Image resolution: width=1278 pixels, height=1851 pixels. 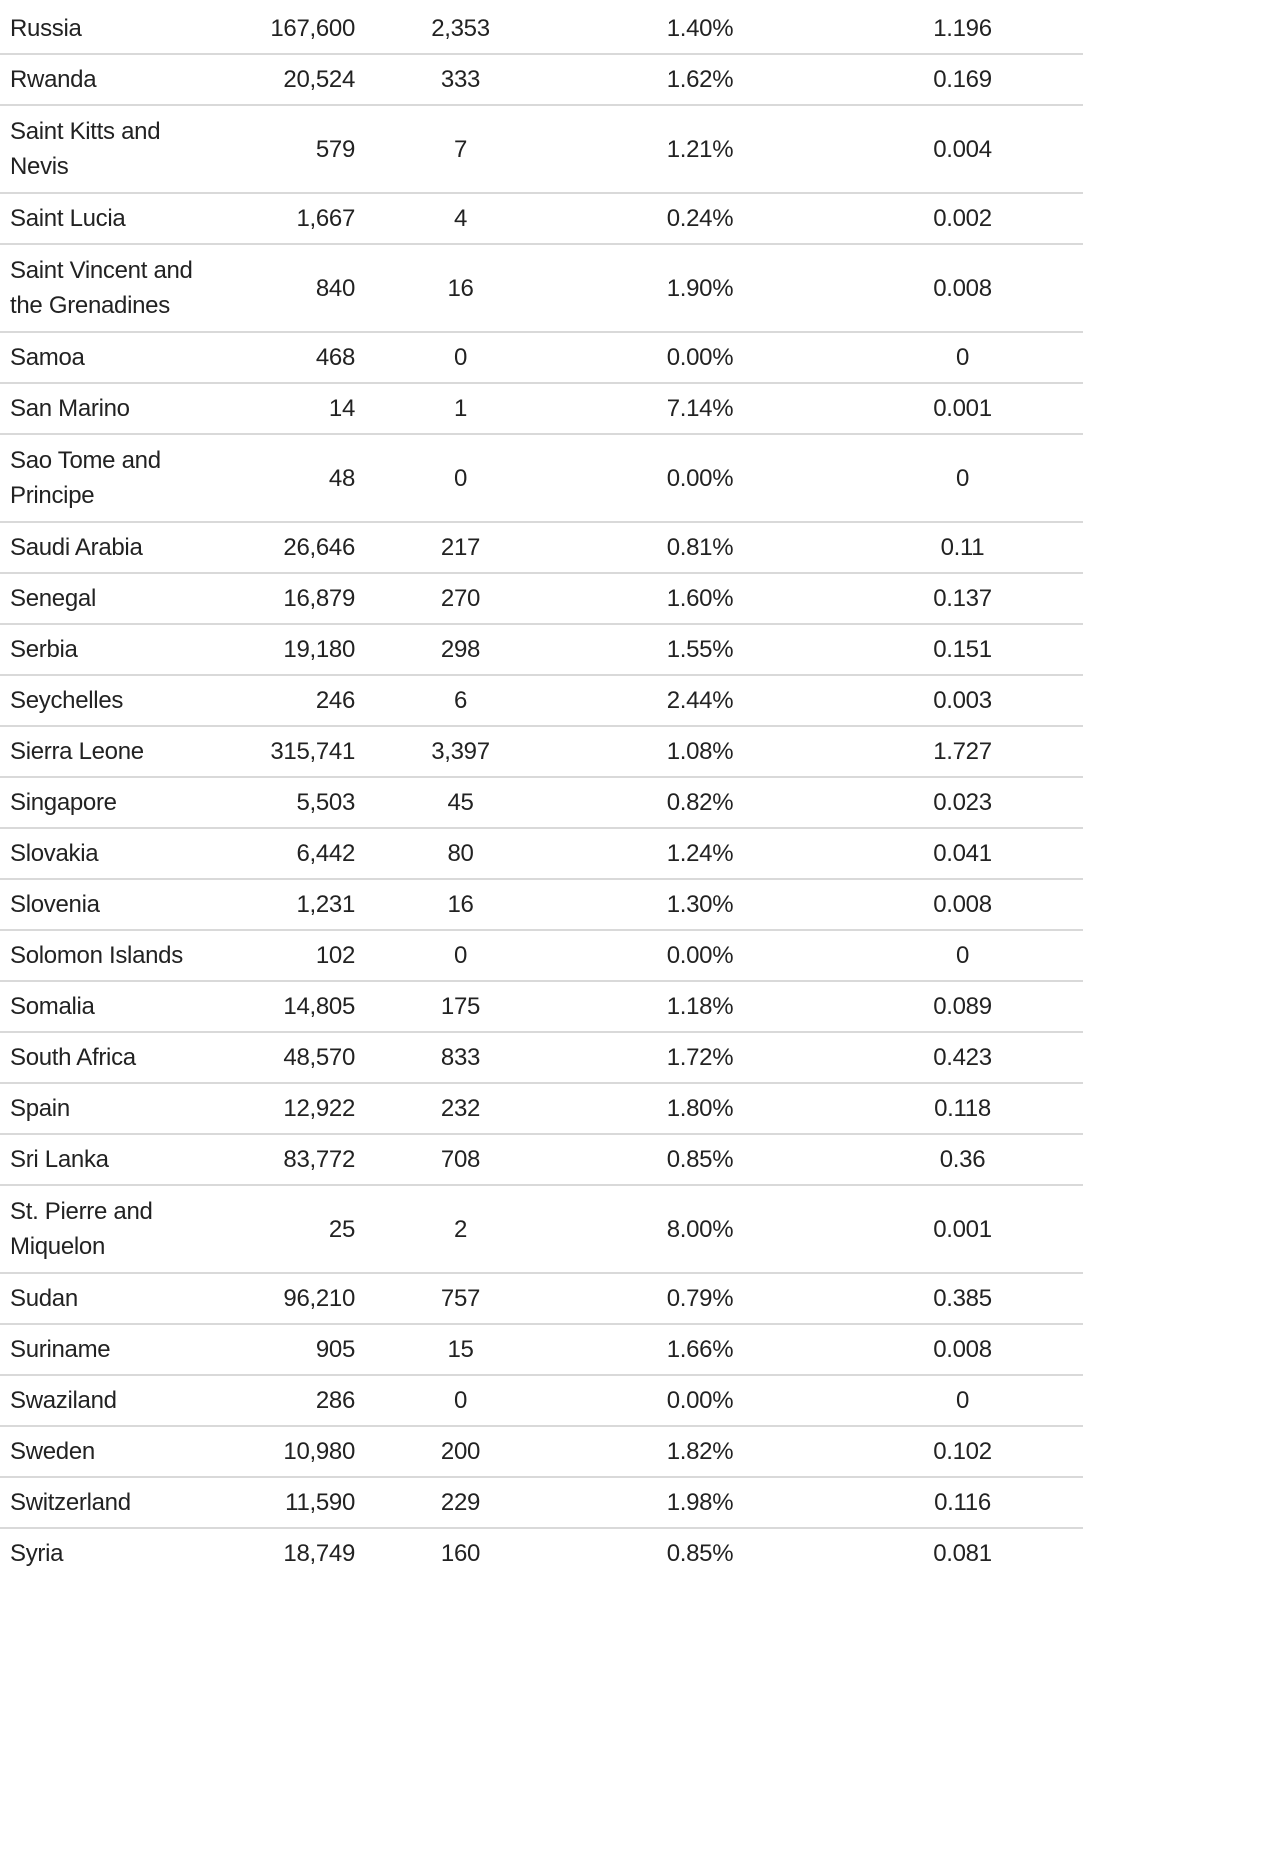 What do you see at coordinates (460, 79) in the screenshot?
I see `cell-deaths: 333` at bounding box center [460, 79].